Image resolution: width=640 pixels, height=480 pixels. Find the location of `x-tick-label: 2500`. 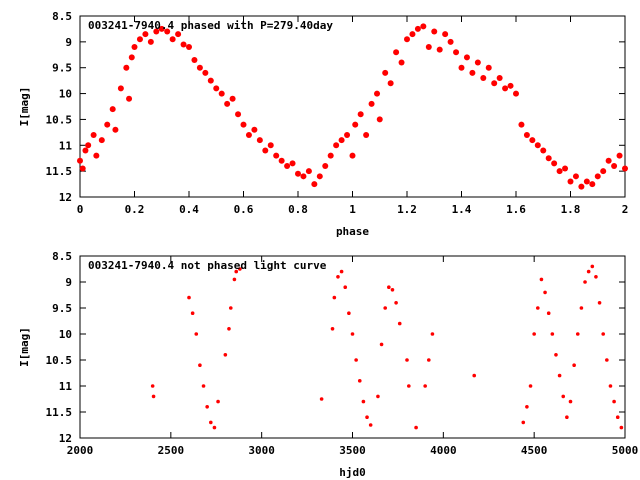

x-tick-label: 2500 is located at coordinates (171, 450).